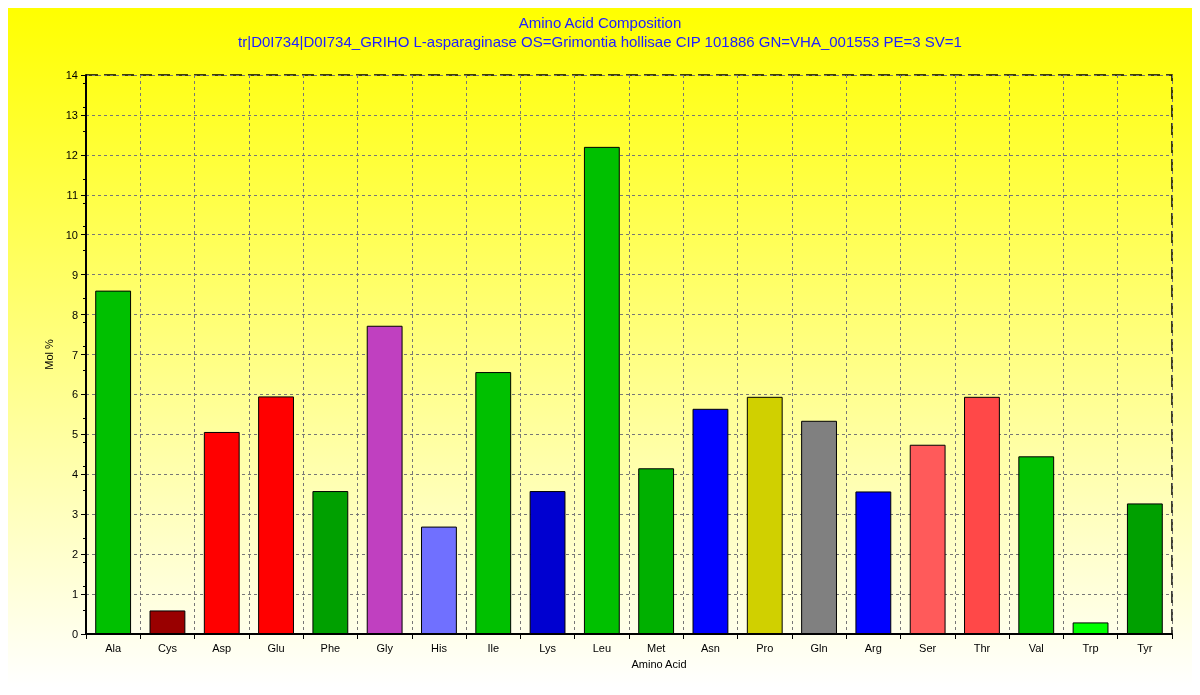 The height and width of the screenshot is (695, 1200). I want to click on x-tick-label: Leu, so click(602, 647).